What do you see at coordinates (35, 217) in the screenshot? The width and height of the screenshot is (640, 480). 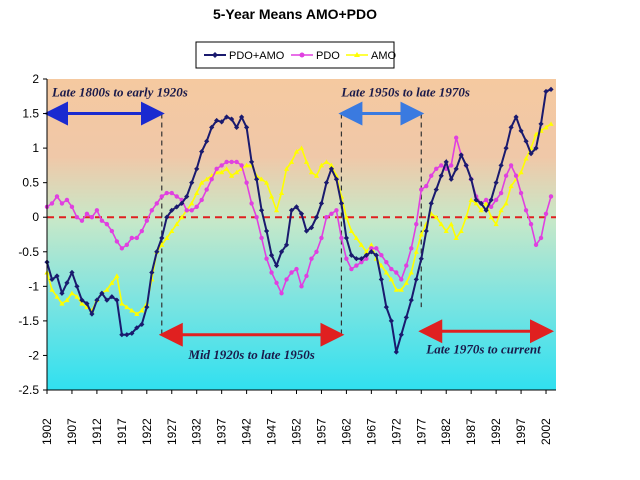 I see `y-tick-label: 0` at bounding box center [35, 217].